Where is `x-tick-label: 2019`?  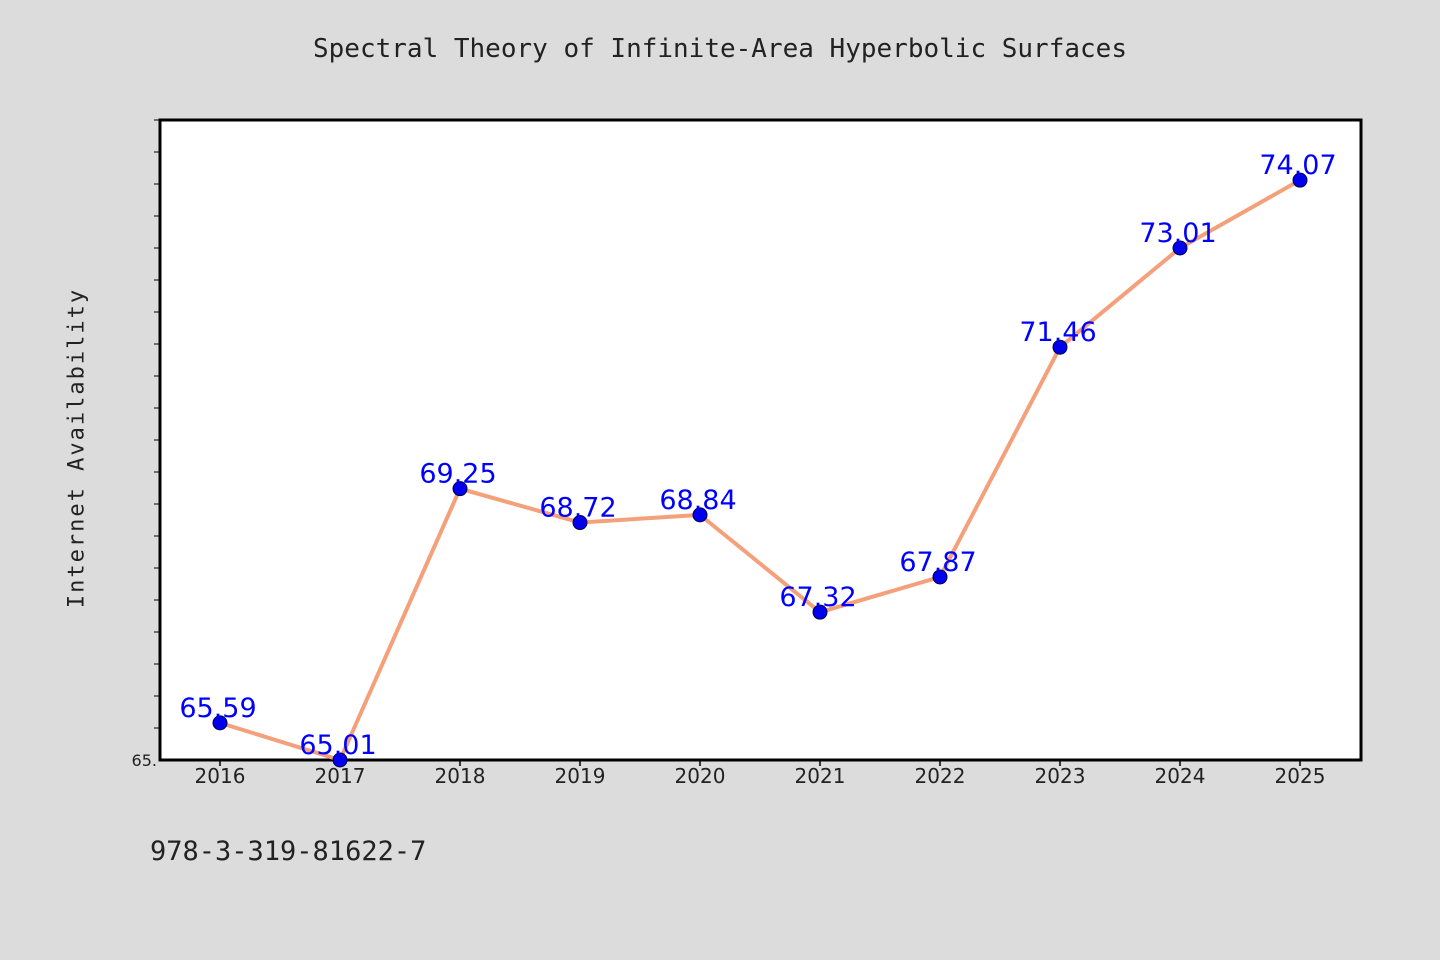 x-tick-label: 2019 is located at coordinates (580, 776).